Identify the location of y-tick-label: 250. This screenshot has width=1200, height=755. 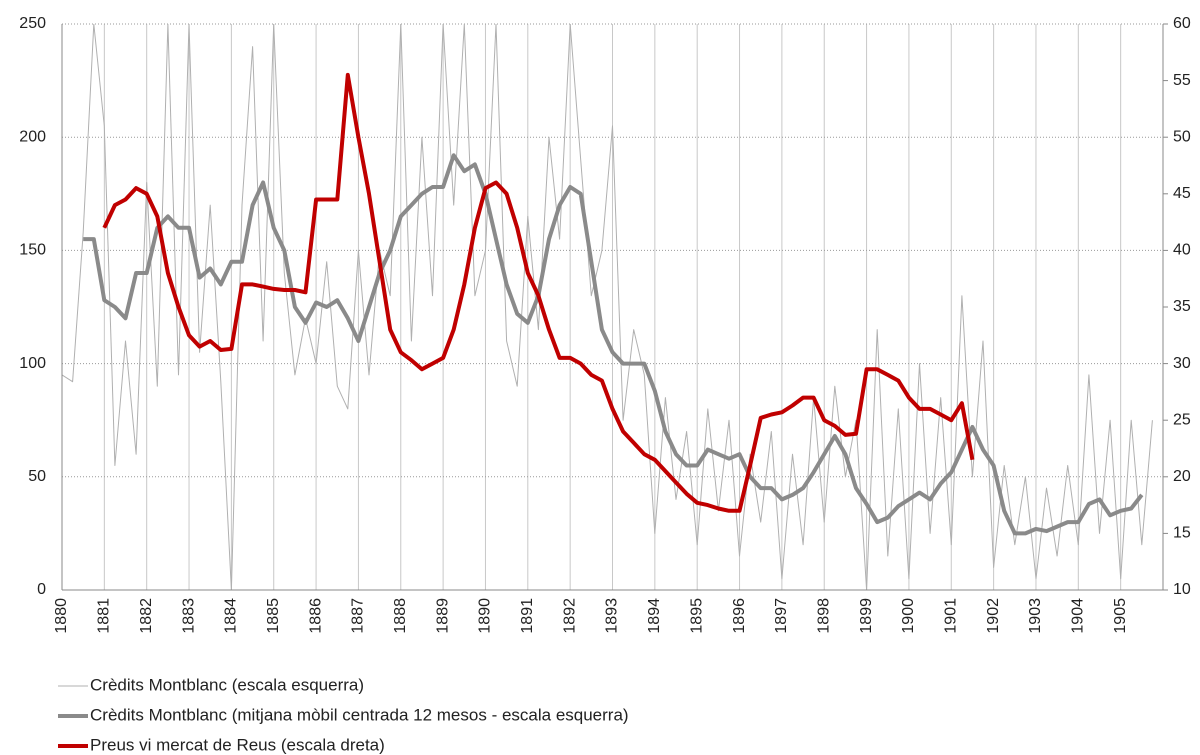
(32, 23).